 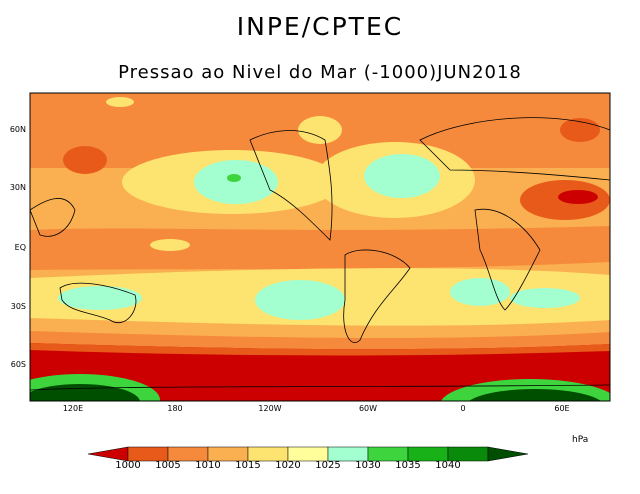 I want to click on colorbar, so click(x=308, y=454).